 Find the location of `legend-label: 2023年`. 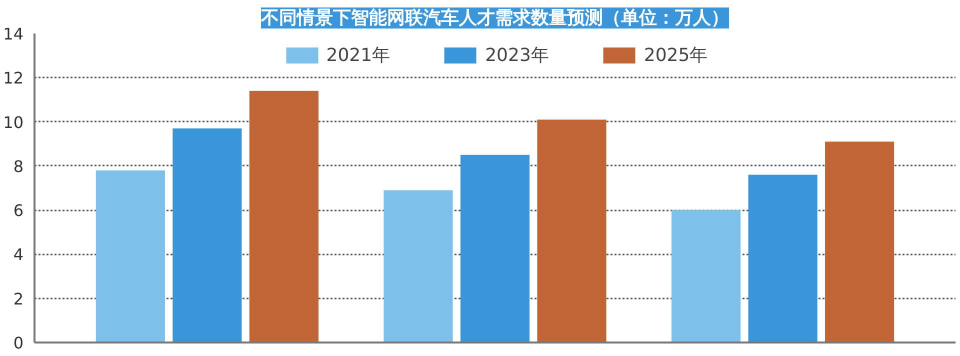

legend-label: 2023年 is located at coordinates (517, 55).